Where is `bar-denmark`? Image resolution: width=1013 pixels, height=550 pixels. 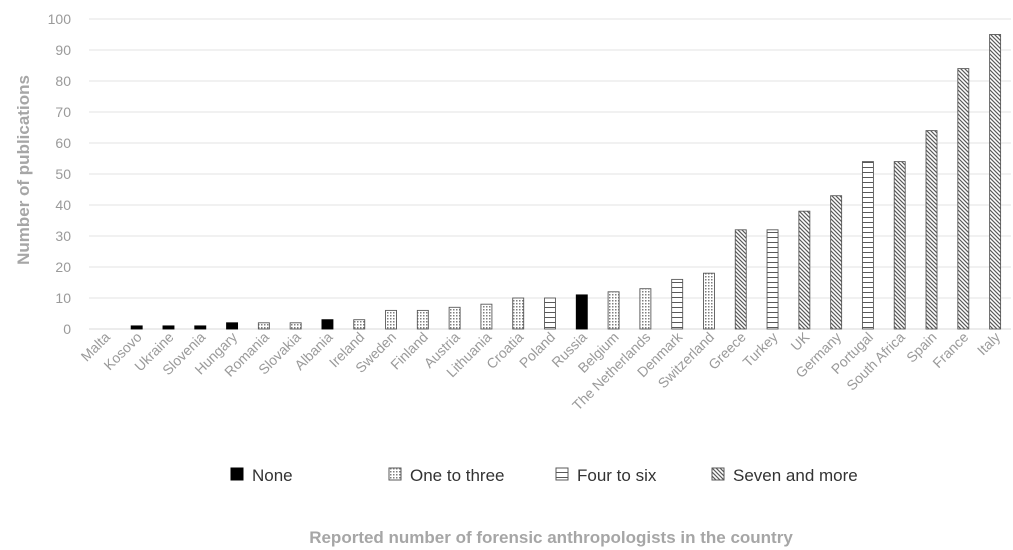
bar-denmark is located at coordinates (677, 304).